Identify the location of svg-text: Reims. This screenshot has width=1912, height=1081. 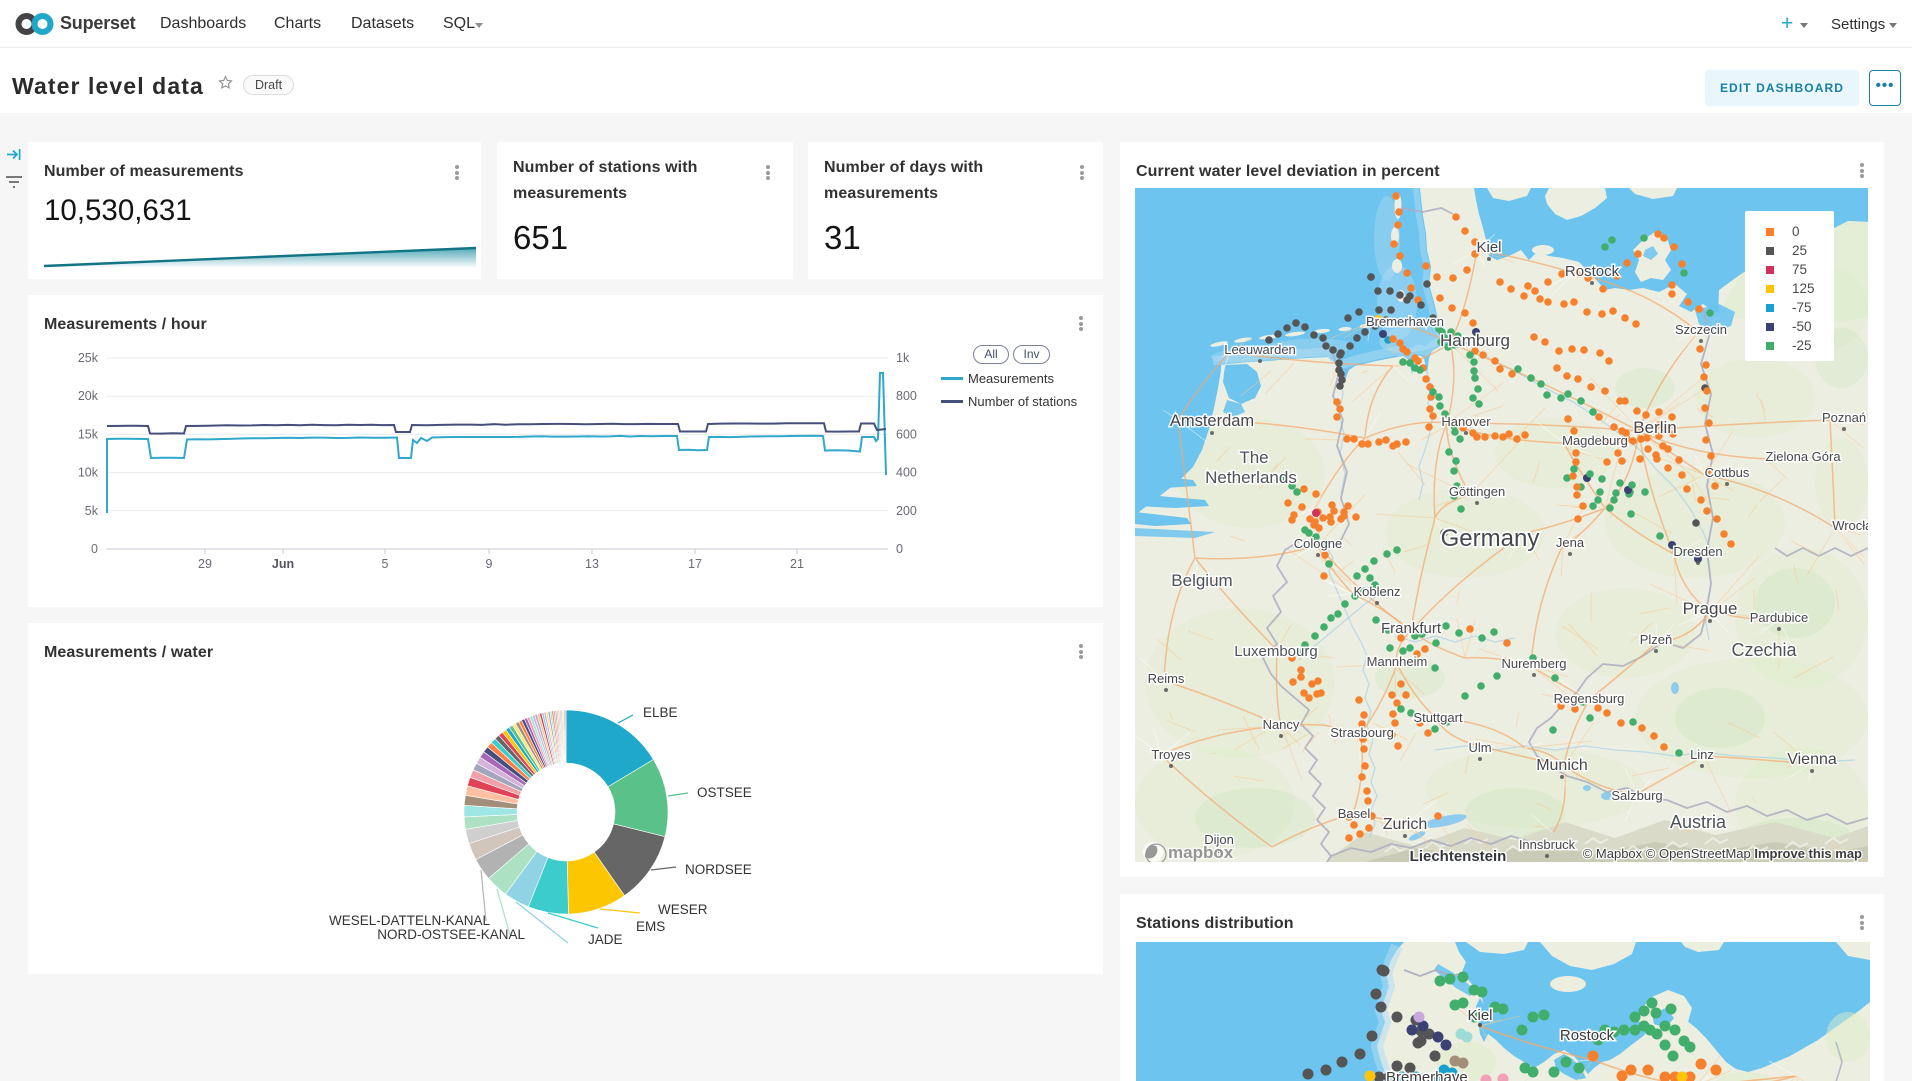
(1166, 678).